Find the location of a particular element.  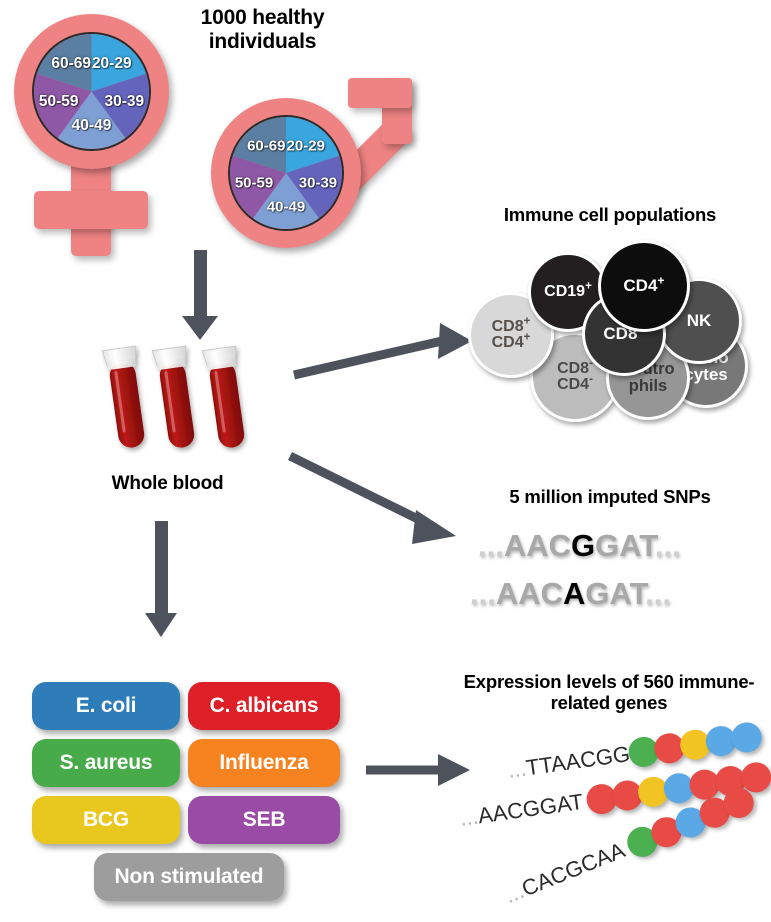

stimulus-label: SEB is located at coordinates (264, 819).